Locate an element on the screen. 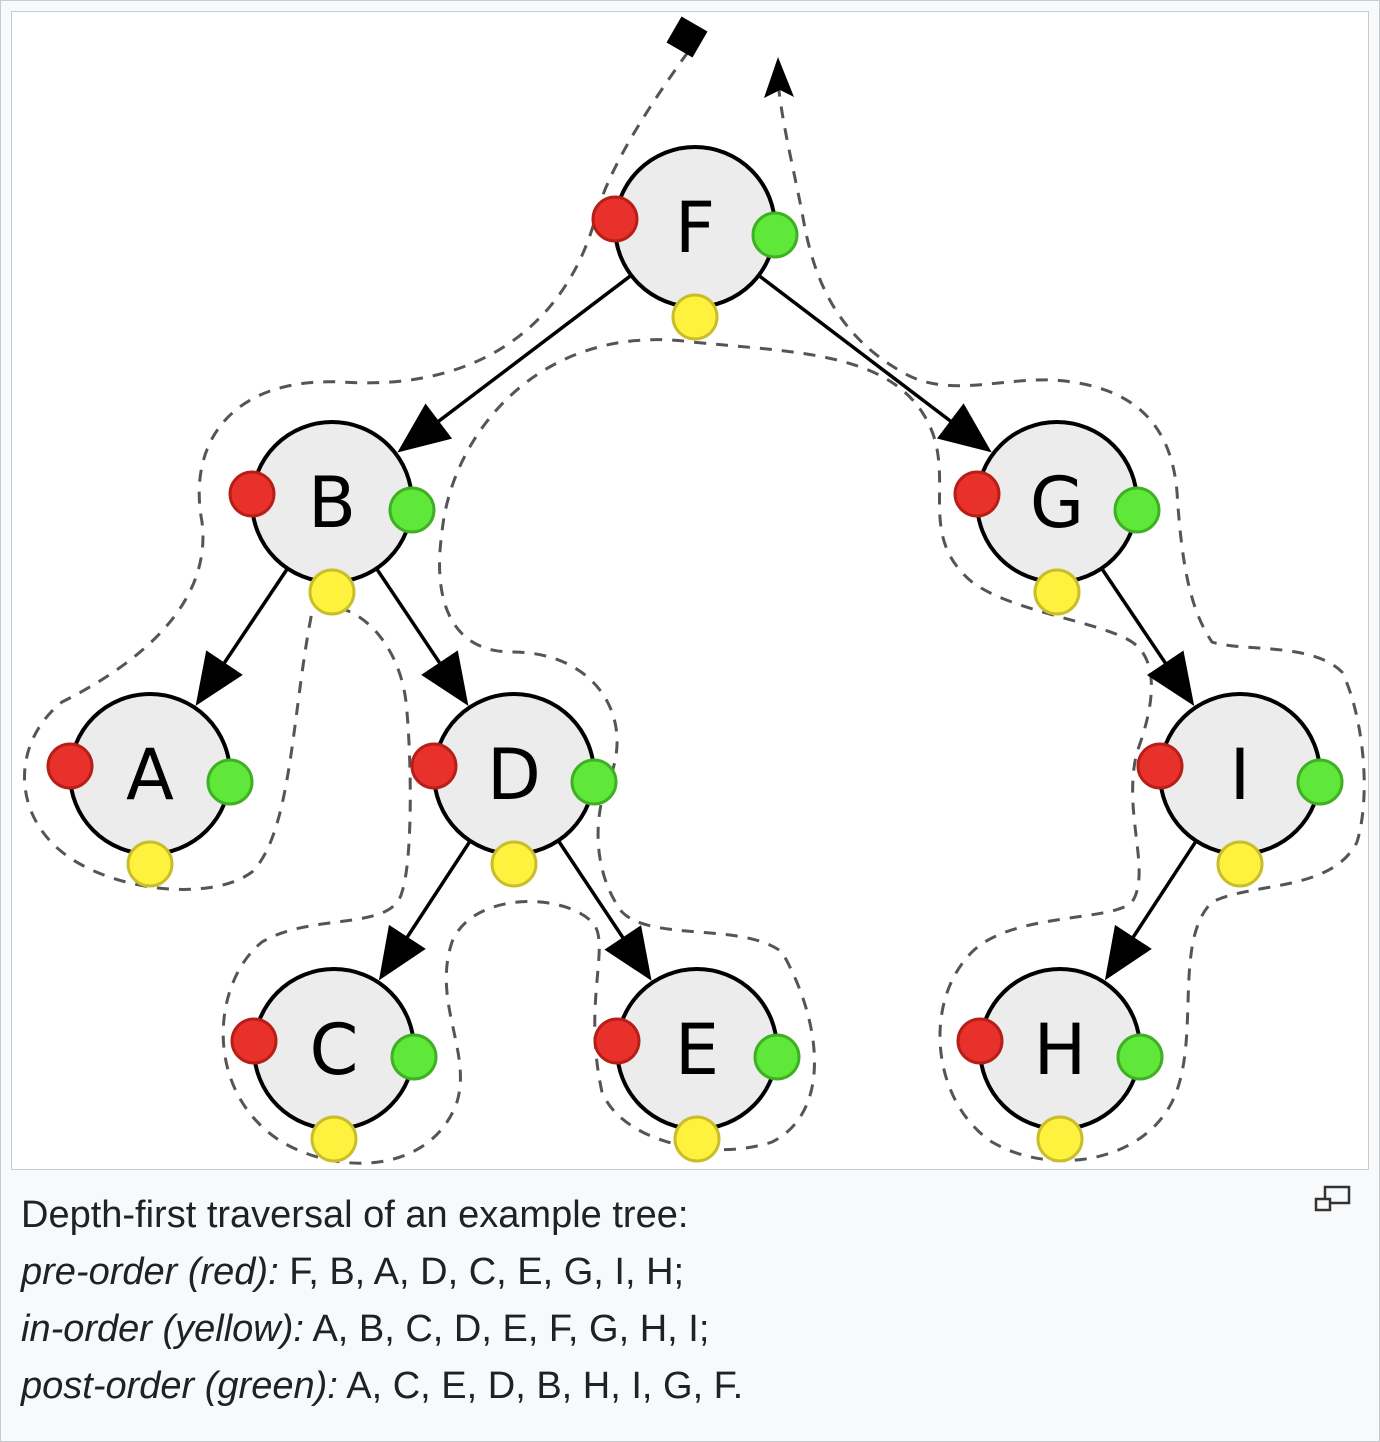 The width and height of the screenshot is (1380, 1442). node-F: F is located at coordinates (695, 243).